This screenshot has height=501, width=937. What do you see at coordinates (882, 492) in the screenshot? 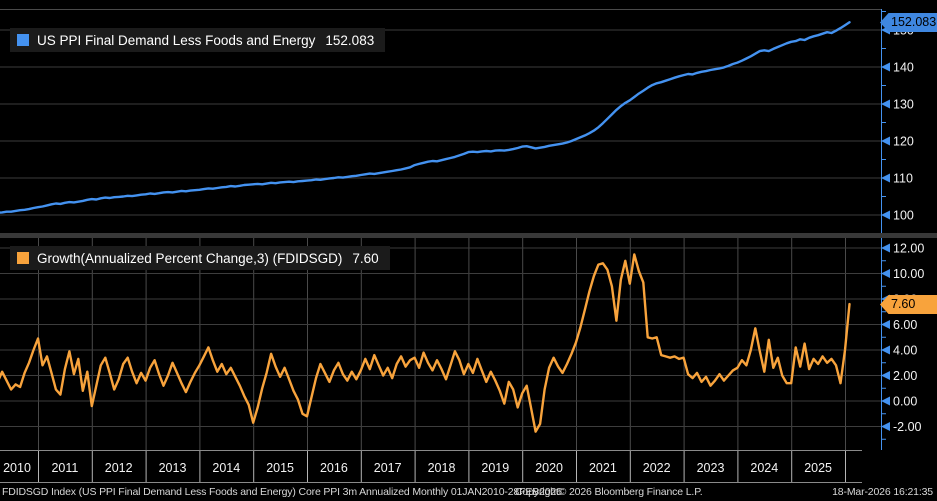
I see `footer-timestamp: 18-Mar-2026 16:21:35` at bounding box center [882, 492].